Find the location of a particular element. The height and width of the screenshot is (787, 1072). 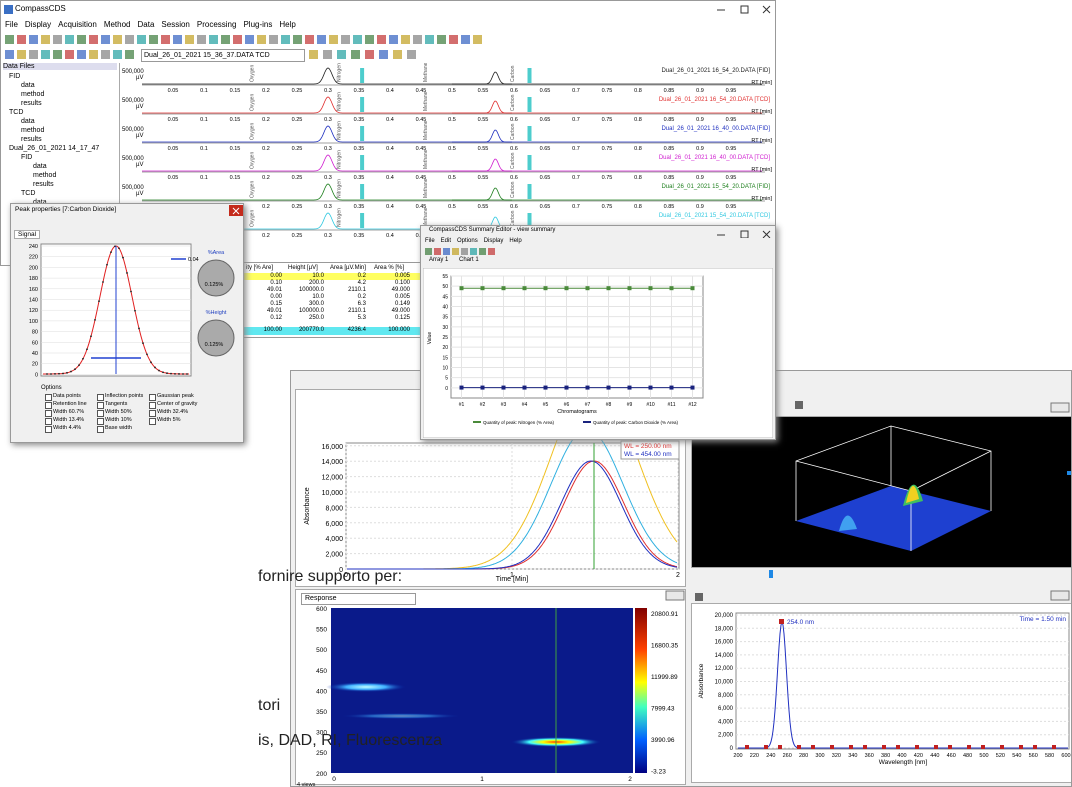

x-tick-label: 0.45 is located at coordinates (421, 149).